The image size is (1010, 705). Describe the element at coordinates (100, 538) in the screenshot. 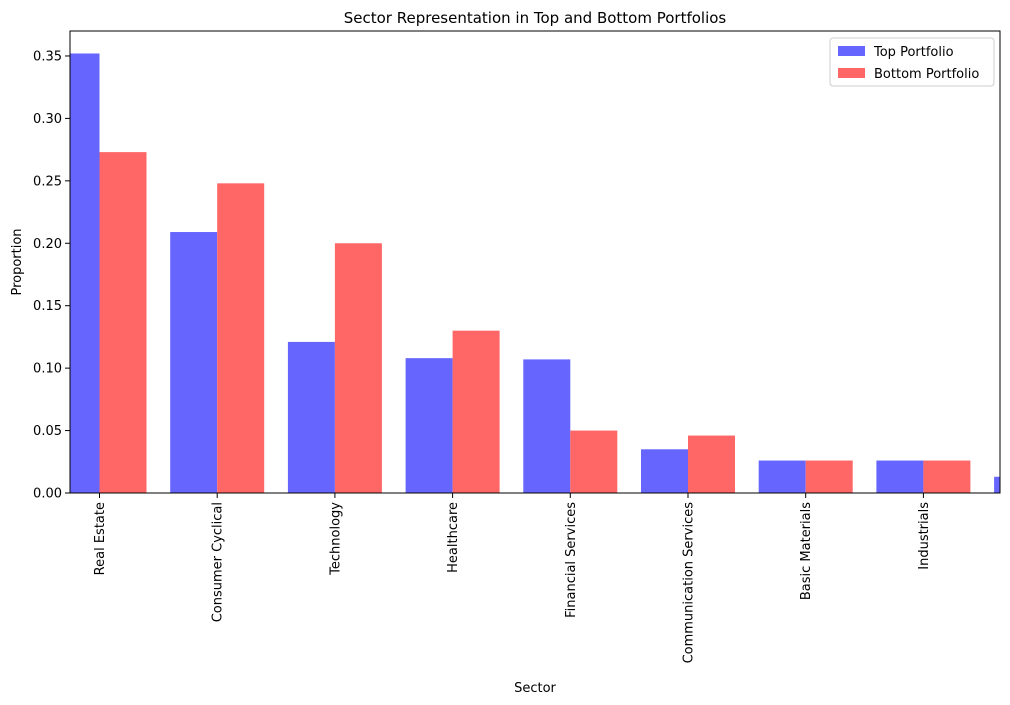

I see `x-tick-label: Real Estate` at that location.